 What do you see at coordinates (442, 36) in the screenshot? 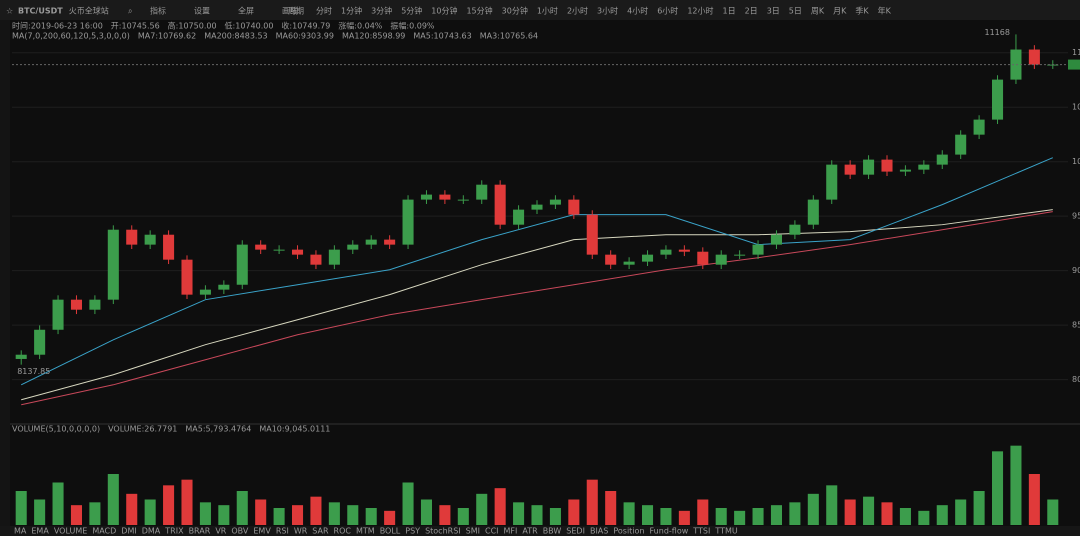
I see `ma-legend: MA5:10743.63` at bounding box center [442, 36].